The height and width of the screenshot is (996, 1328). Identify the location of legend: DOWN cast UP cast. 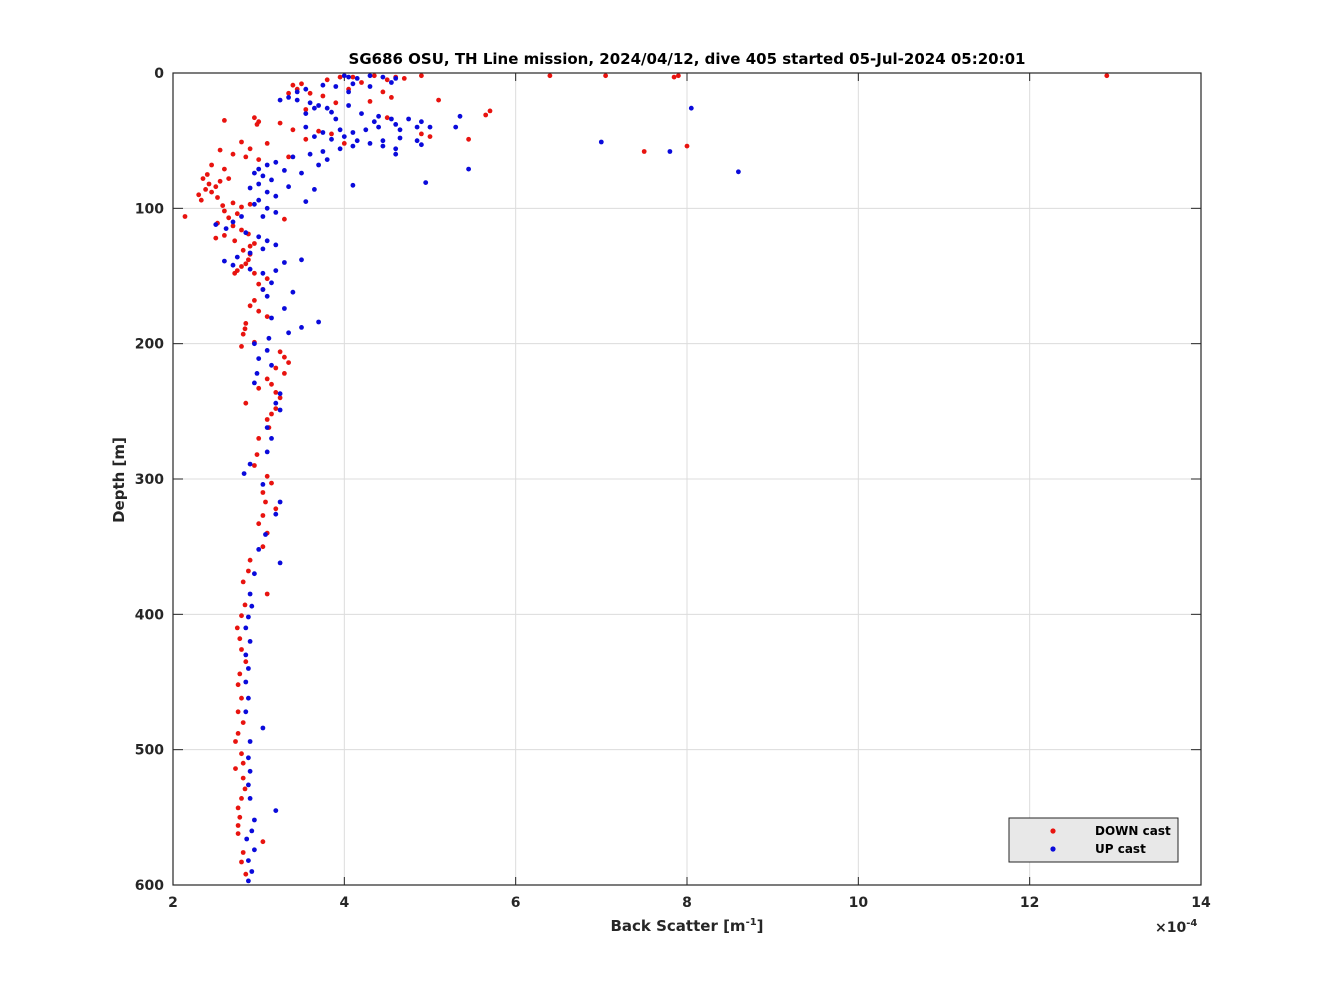
(1093, 840).